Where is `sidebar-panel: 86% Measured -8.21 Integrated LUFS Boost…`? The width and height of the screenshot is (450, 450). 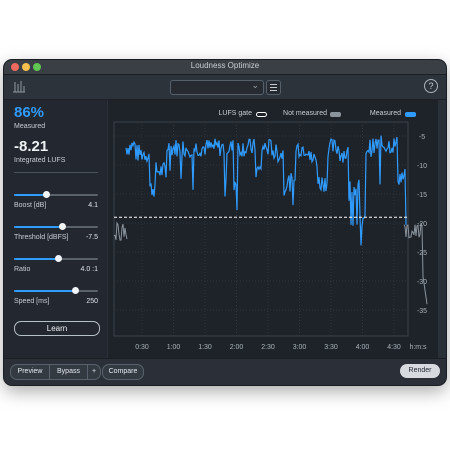
sidebar-panel: 86% Measured -8.21 Integrated LUFS Boost… is located at coordinates (55, 229).